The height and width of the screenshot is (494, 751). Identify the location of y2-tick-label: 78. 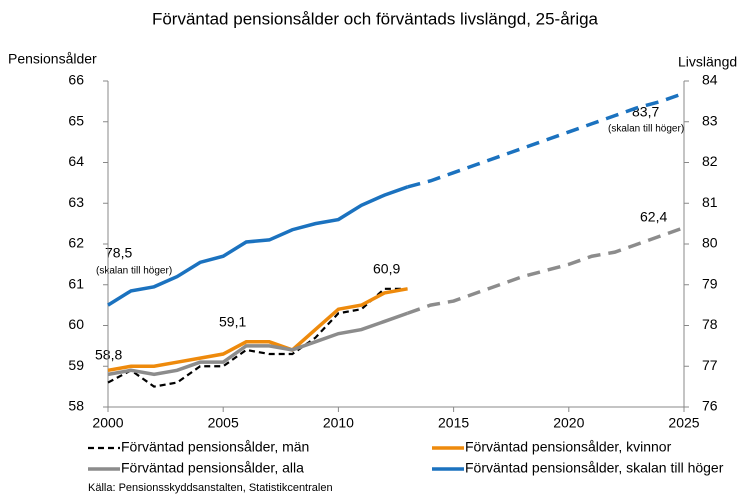
(710, 324).